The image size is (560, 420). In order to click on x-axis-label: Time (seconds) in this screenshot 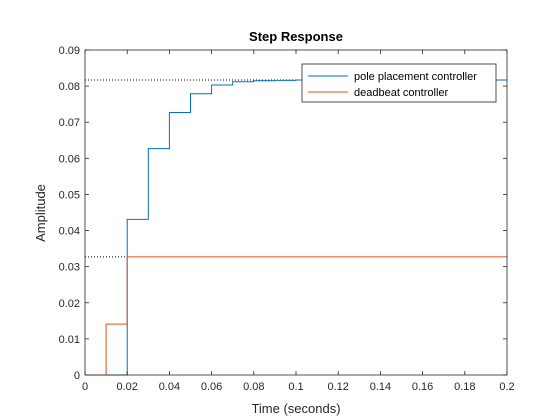, I will do `click(295, 408)`.